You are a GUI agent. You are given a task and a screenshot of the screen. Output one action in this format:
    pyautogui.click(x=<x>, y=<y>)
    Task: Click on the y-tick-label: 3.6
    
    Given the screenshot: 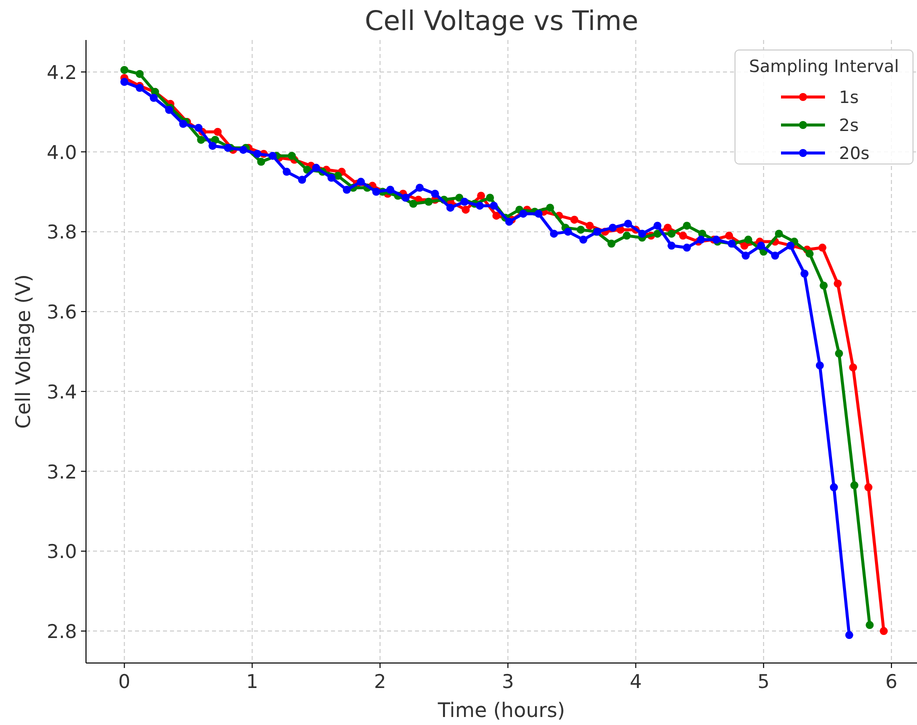 What is the action you would take?
    pyautogui.click(x=61, y=313)
    